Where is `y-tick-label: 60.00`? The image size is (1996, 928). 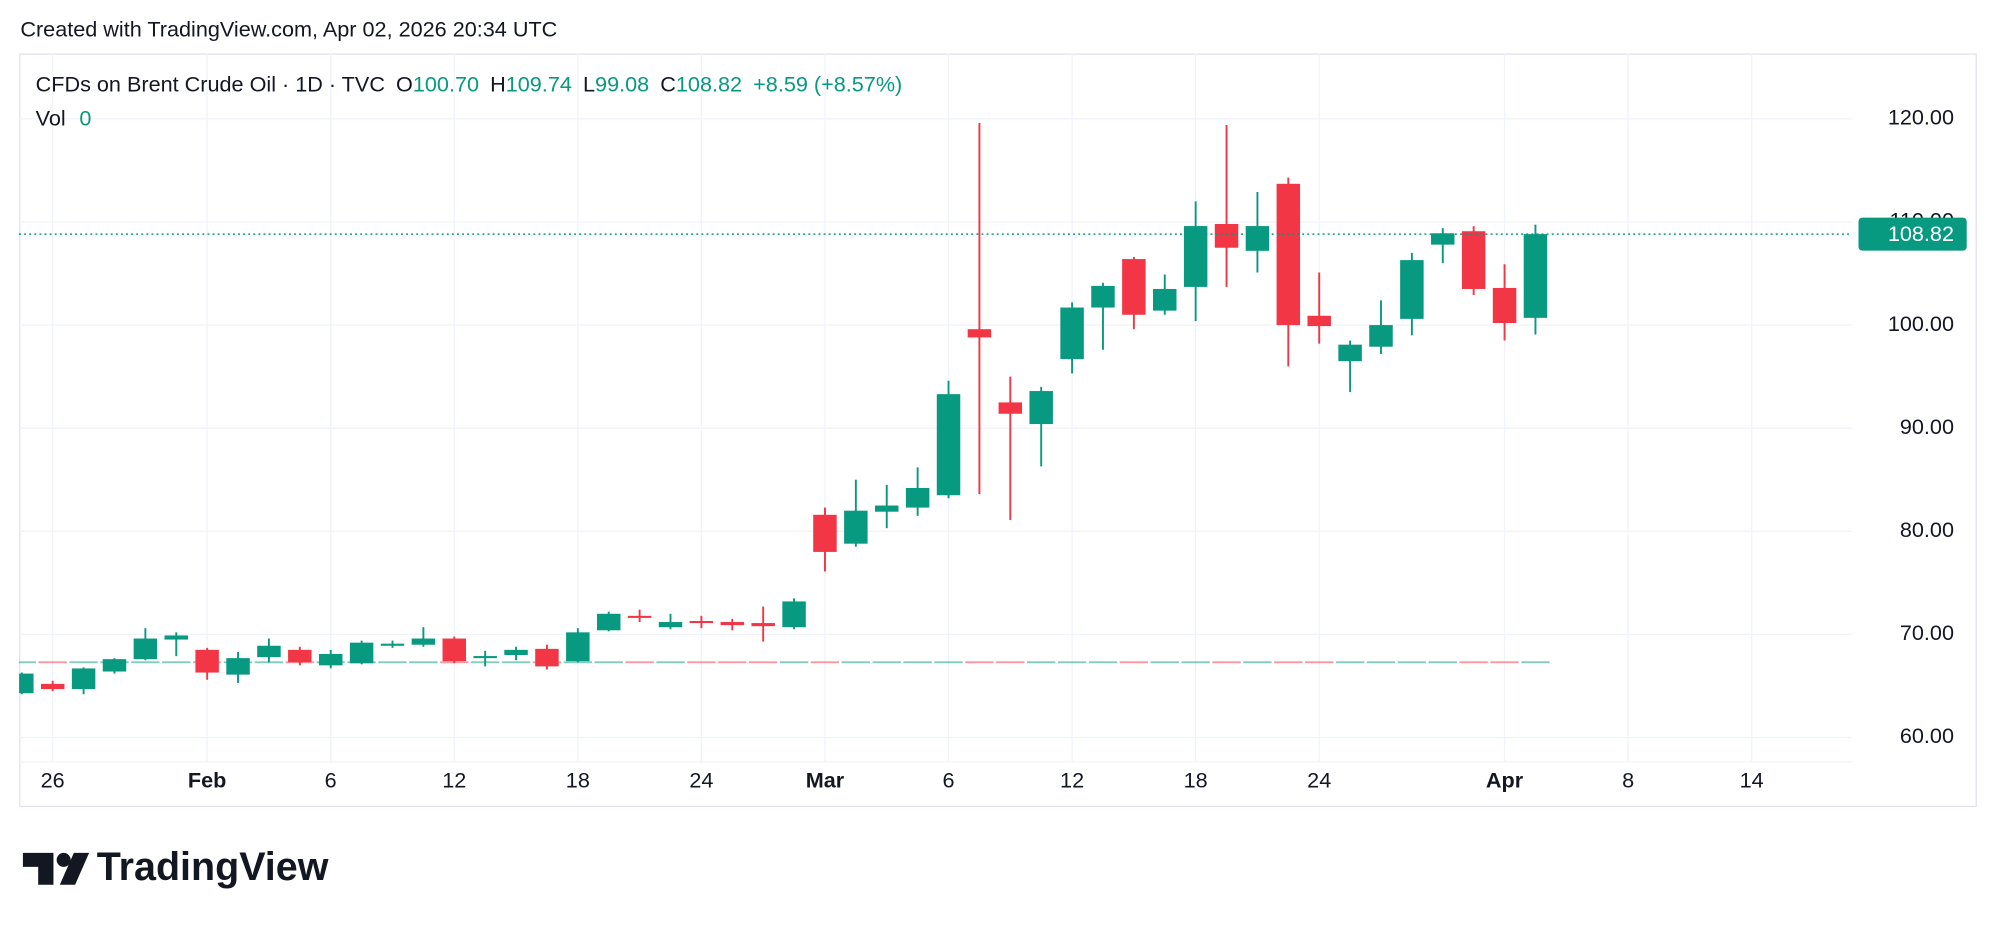
y-tick-label: 60.00 is located at coordinates (1927, 735).